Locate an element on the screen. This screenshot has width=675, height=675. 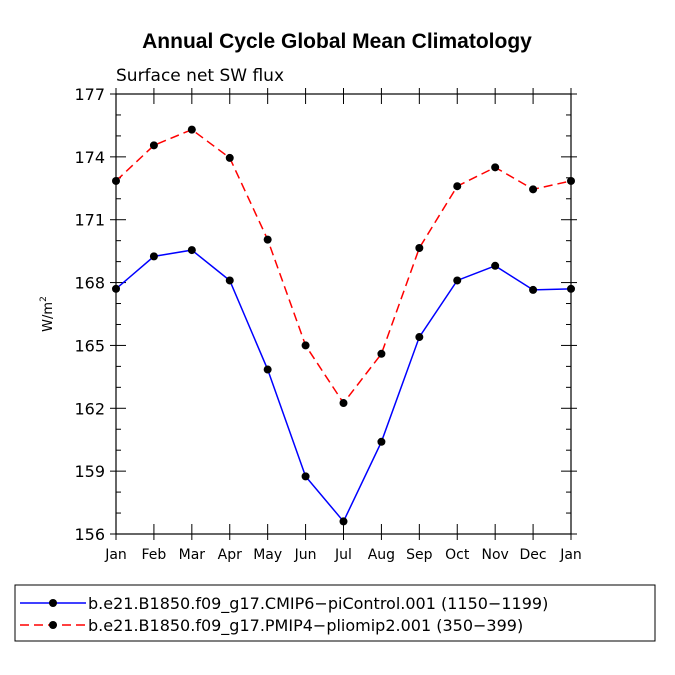
y-tick-label: 162 is located at coordinates (89, 408).